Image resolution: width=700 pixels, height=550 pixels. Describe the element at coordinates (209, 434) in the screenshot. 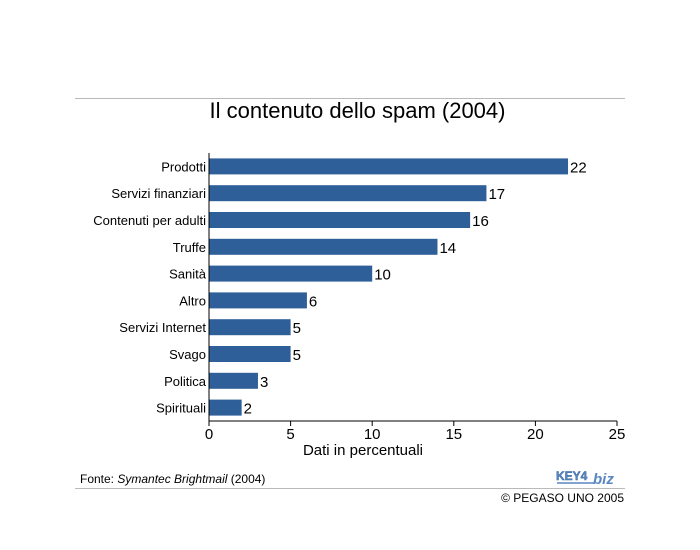

I see `x-tick-label: 0` at that location.